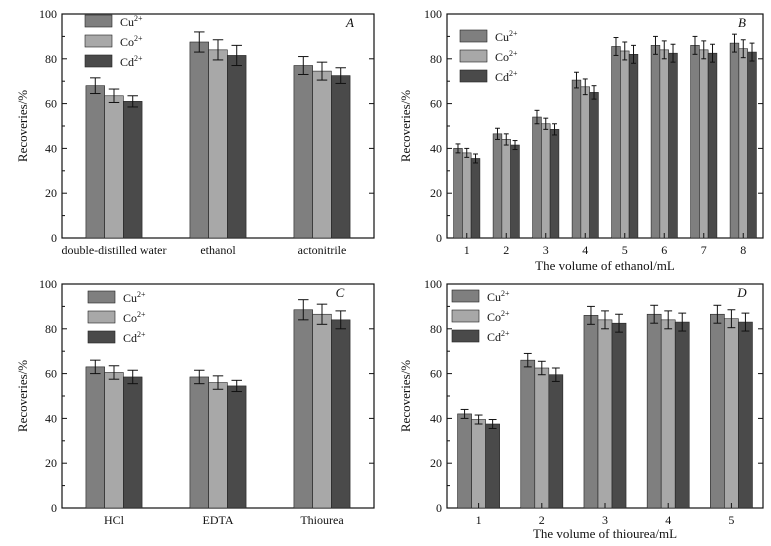  Describe the element at coordinates (101, 297) in the screenshot. I see `legend-swatch-cu` at that location.